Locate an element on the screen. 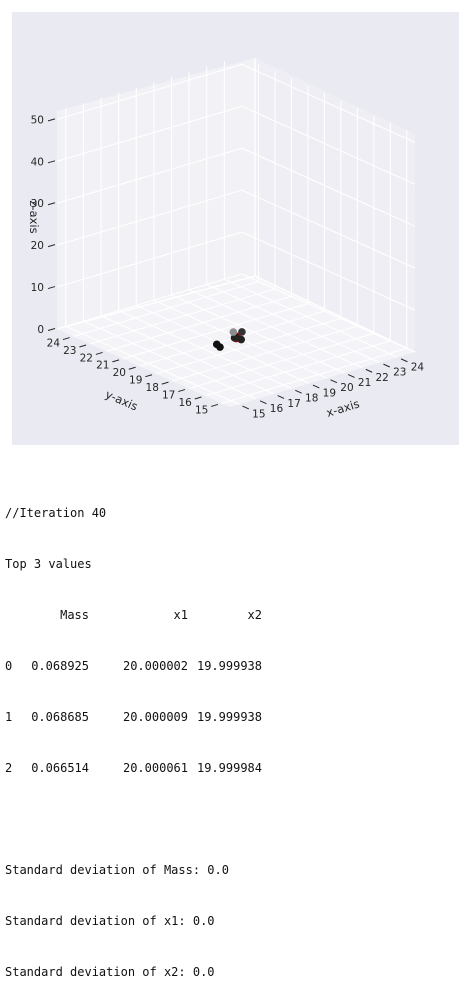  row-x1: 20.000061 is located at coordinates (155, 768).